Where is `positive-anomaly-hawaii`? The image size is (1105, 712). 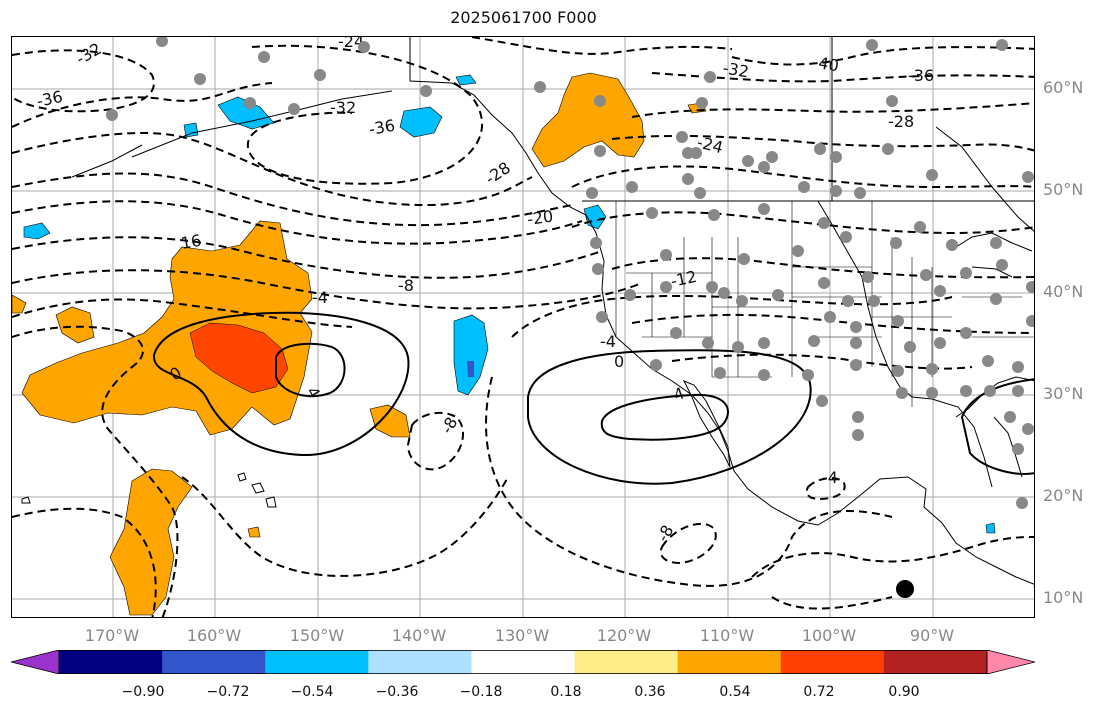 positive-anomaly-hawaii is located at coordinates (390, 421).